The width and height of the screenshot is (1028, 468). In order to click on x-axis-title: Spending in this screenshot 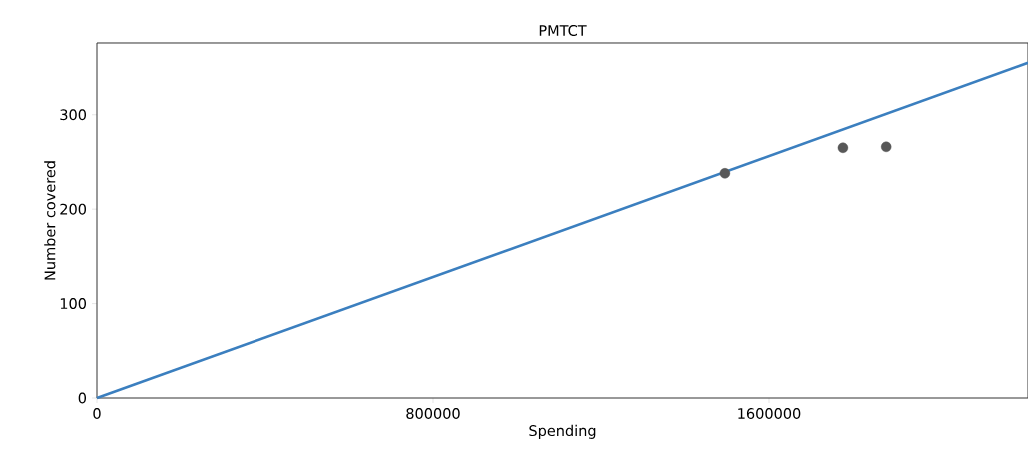, I will do `click(562, 431)`.